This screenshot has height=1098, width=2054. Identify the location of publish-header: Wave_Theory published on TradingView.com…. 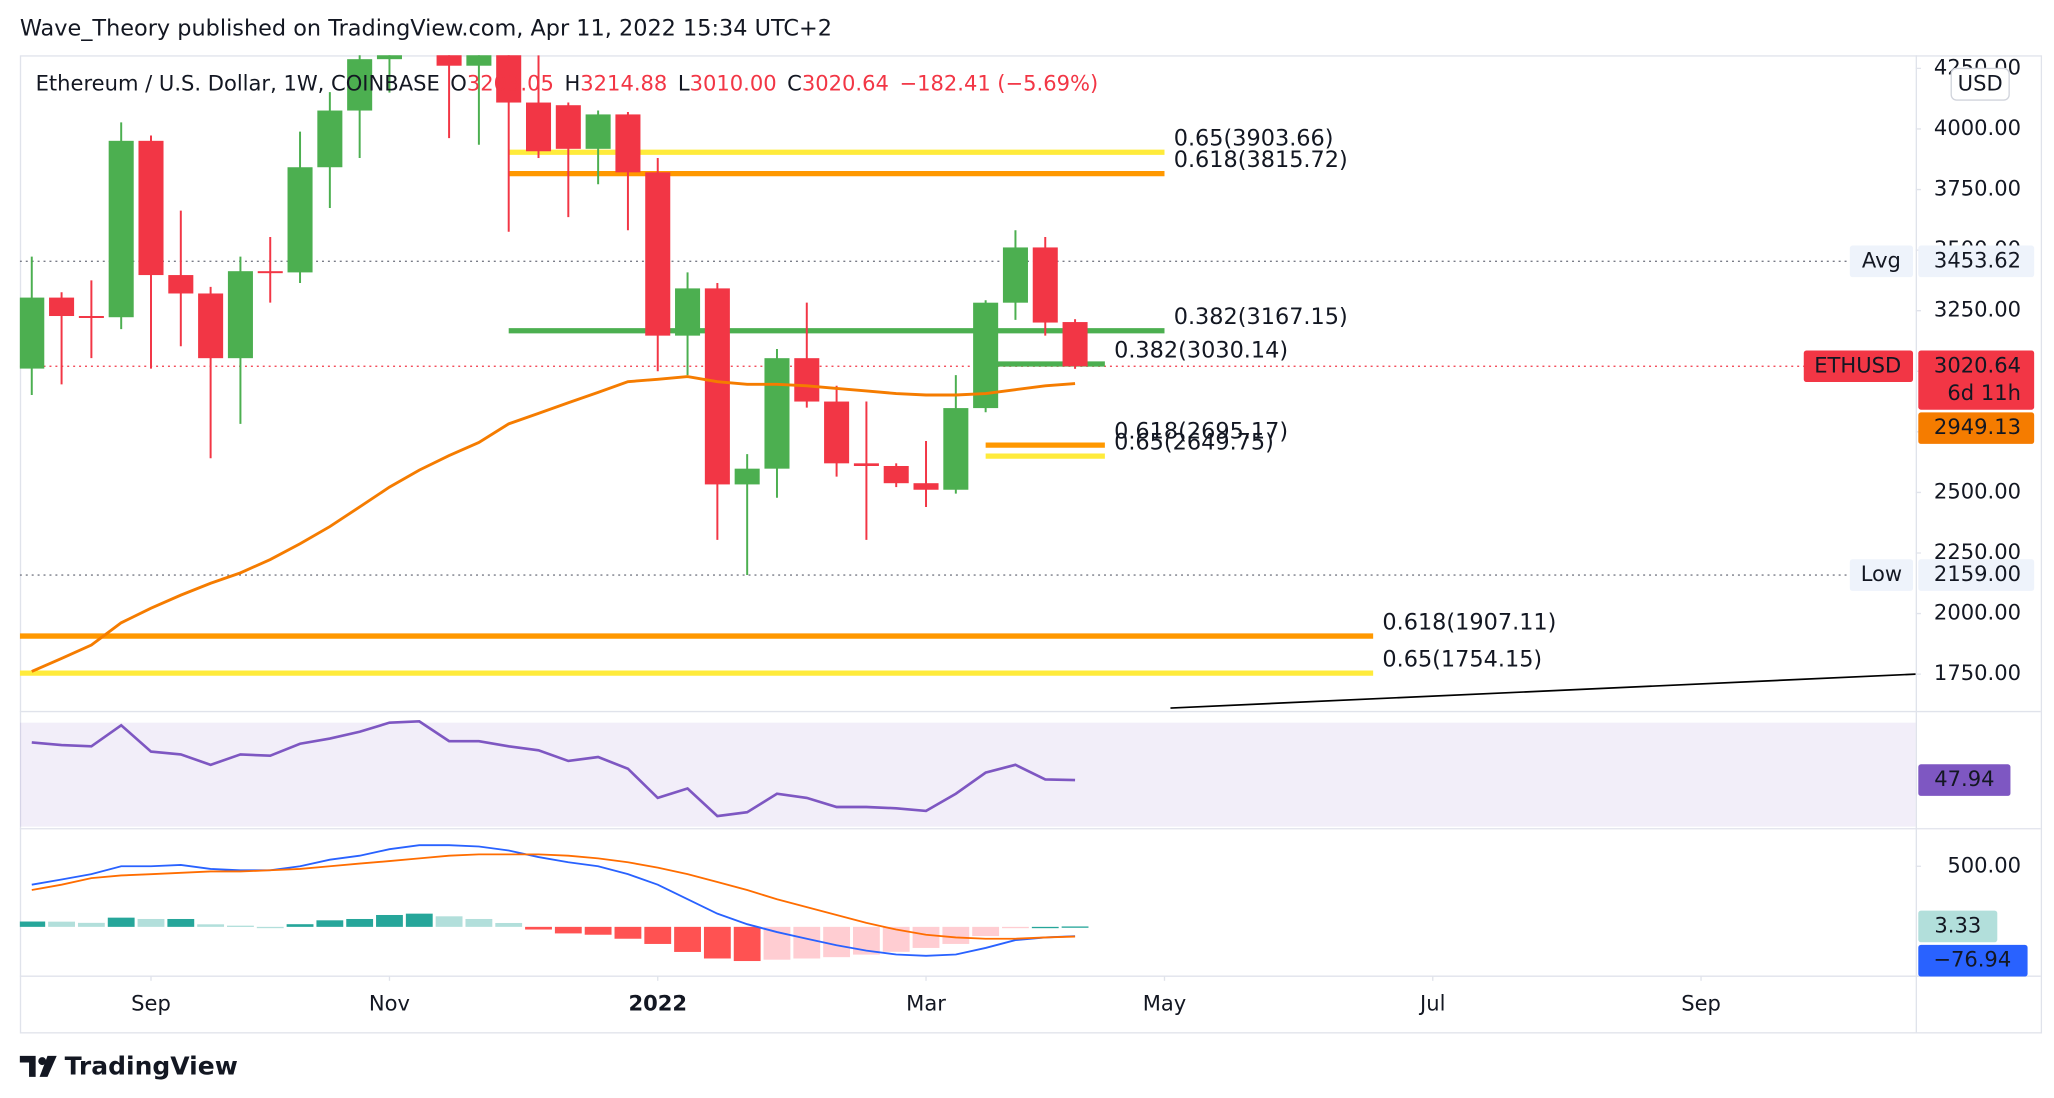
(426, 28).